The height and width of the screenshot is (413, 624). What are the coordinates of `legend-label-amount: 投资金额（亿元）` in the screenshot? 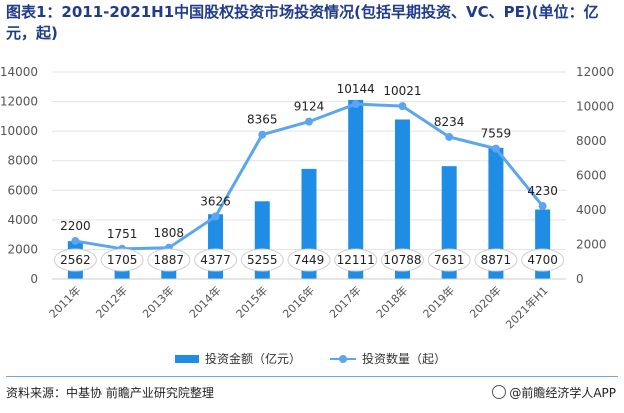 It's located at (253, 359).